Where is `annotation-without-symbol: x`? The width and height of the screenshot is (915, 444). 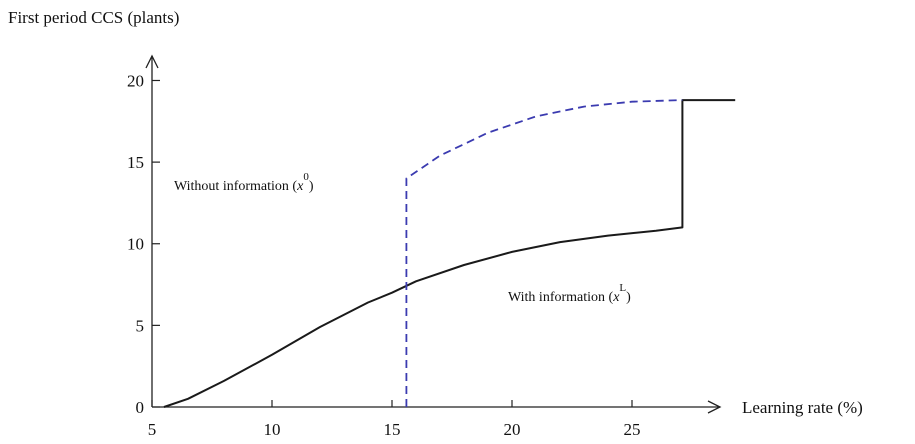
annotation-without-symbol: x is located at coordinates (300, 186).